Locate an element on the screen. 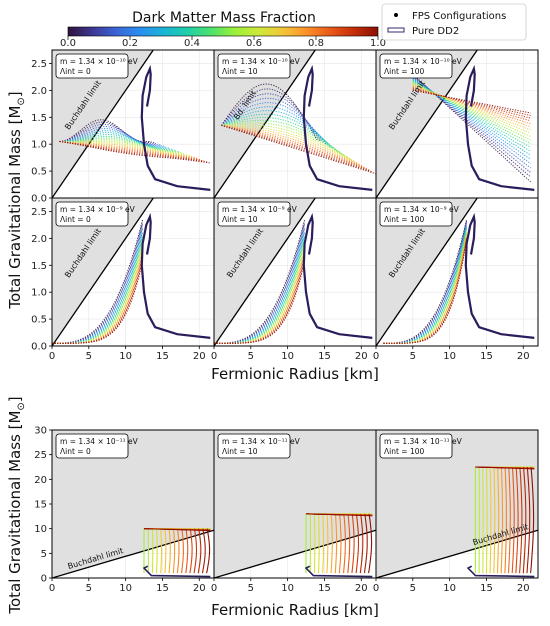 This screenshot has height=626, width=550. y-axis-label-top: Total Gravitational Mass [M⊙] is located at coordinates (16, 200).